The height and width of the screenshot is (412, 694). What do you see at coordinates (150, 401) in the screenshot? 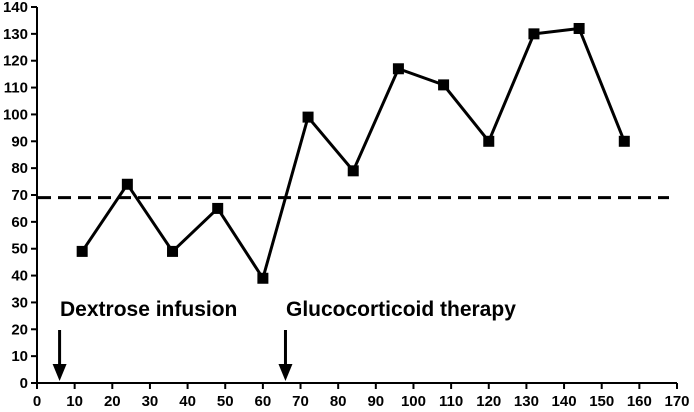
I see `x-tick-label: 30` at bounding box center [150, 401].